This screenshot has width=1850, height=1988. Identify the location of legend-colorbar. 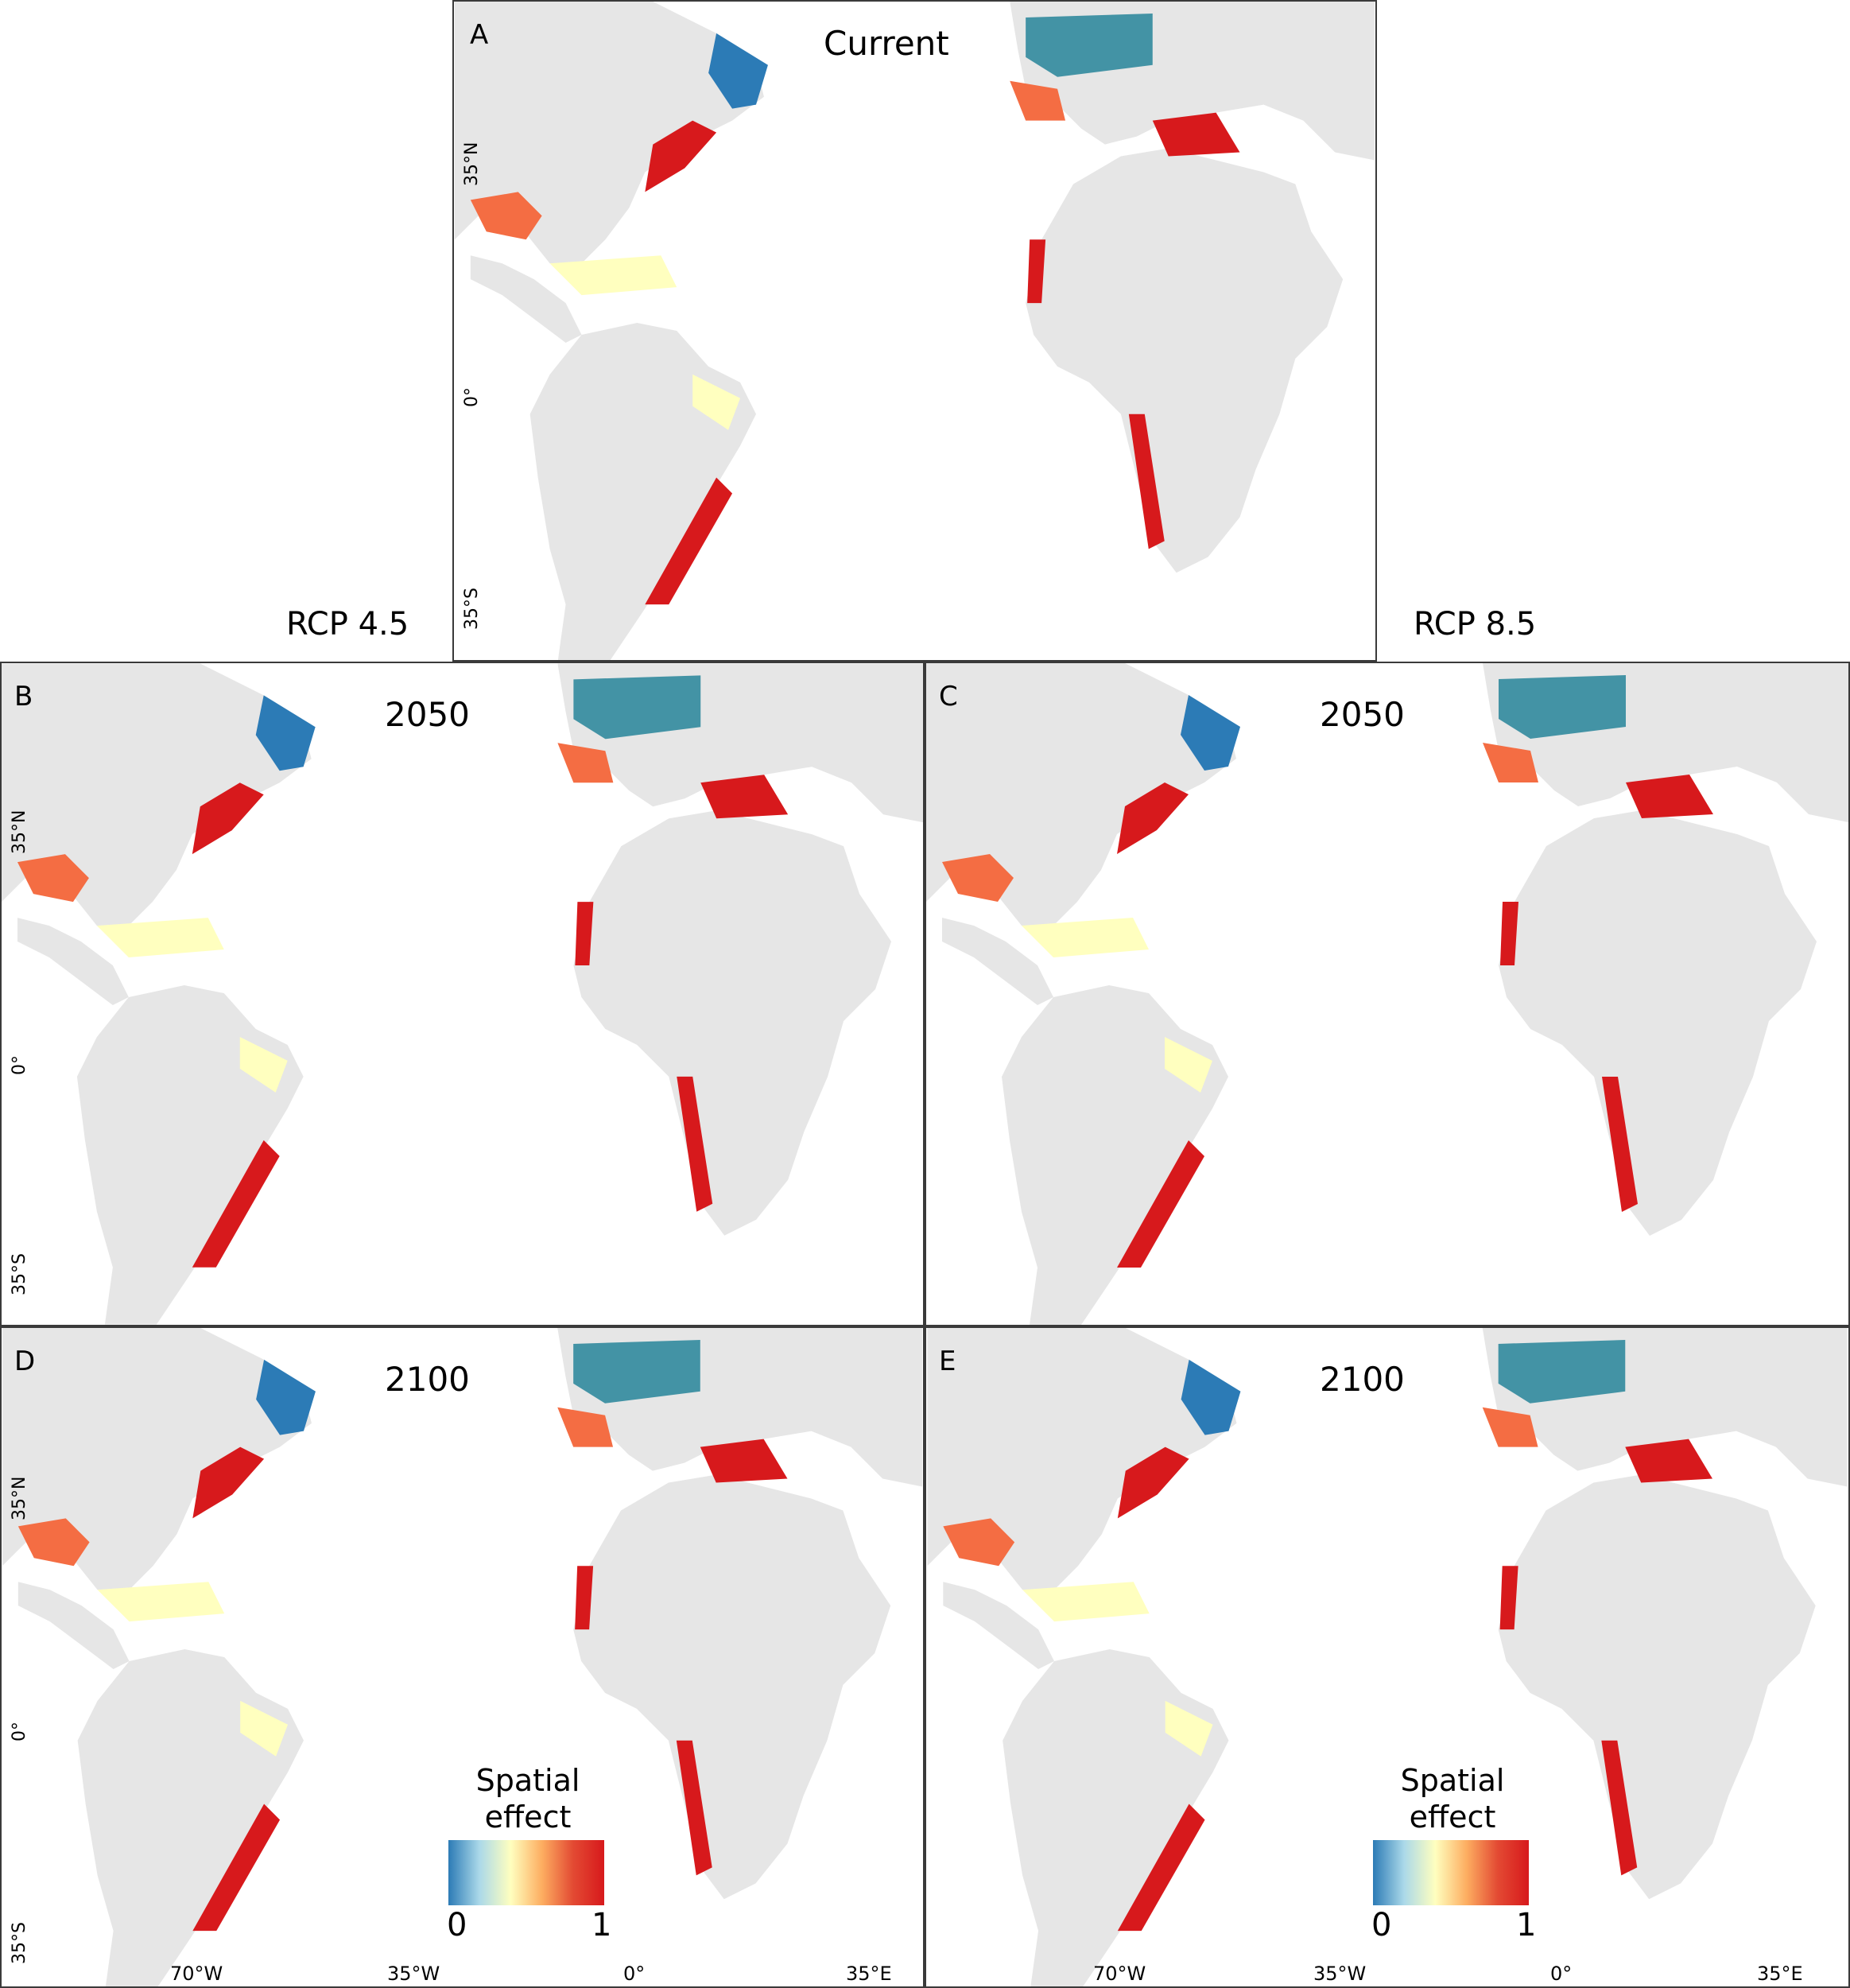
(526, 1872).